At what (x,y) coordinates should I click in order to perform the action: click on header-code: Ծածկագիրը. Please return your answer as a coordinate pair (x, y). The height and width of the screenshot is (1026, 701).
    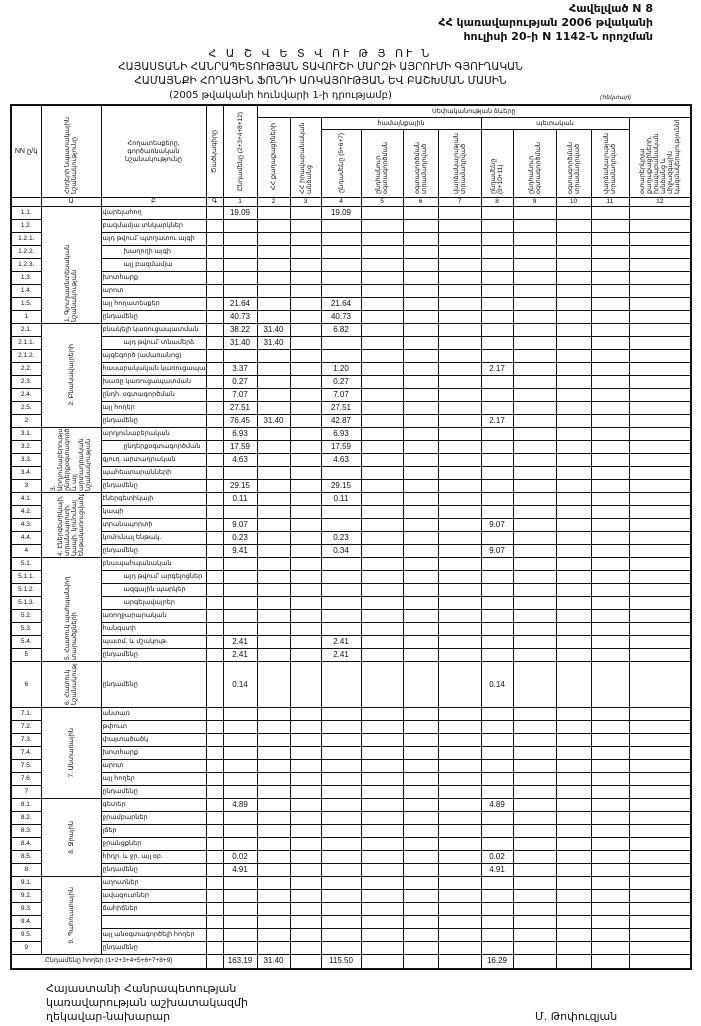
    Looking at the image, I should click on (214, 151).